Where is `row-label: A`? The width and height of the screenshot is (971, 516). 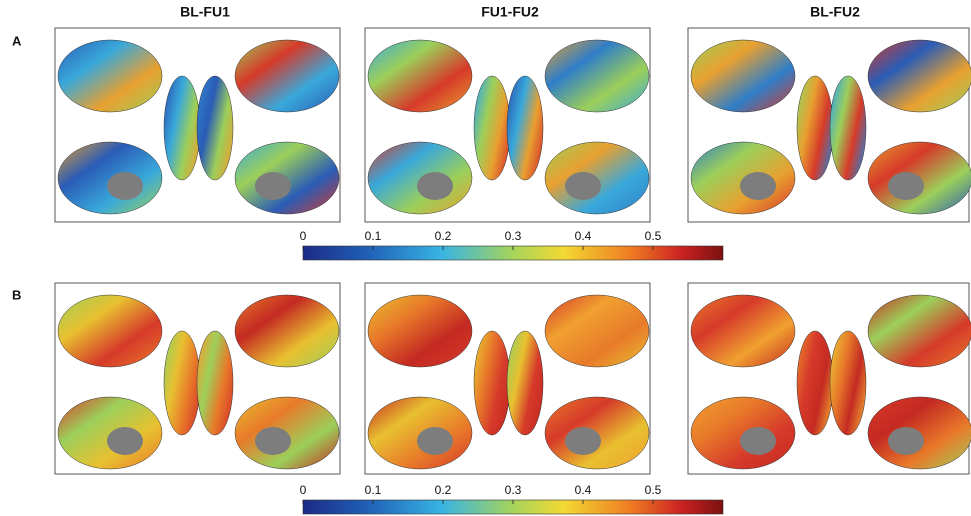
row-label: A is located at coordinates (17, 40).